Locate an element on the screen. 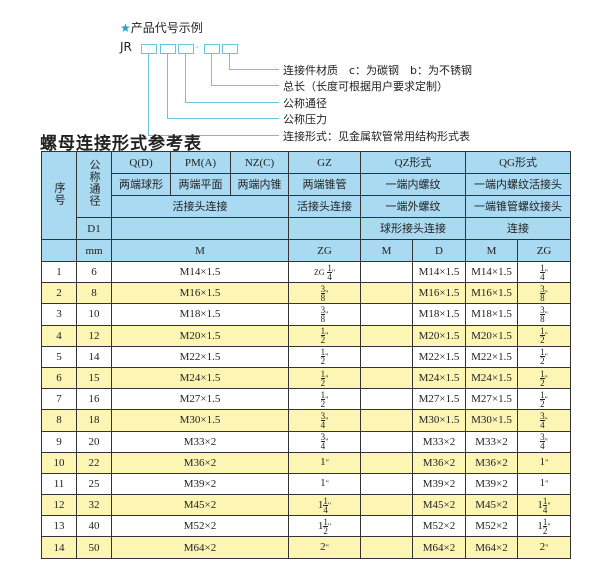  cell-m: M22×1.5 is located at coordinates (200, 356).